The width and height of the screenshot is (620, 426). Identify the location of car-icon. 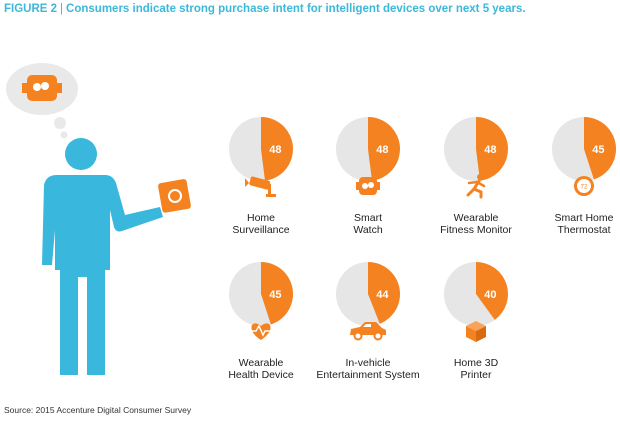
(368, 331).